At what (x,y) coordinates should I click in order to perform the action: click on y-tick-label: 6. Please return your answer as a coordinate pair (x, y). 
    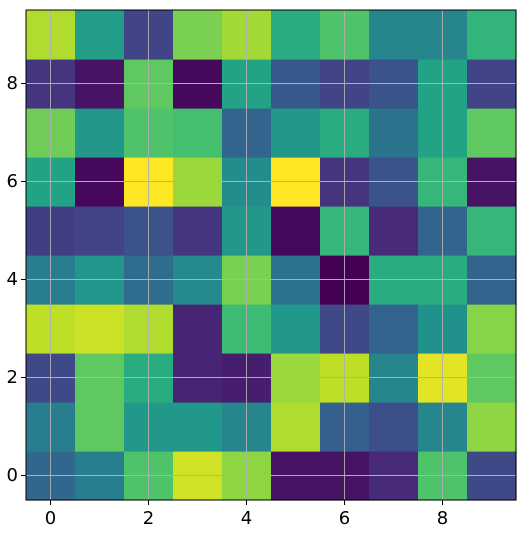
    Looking at the image, I should click on (12, 181).